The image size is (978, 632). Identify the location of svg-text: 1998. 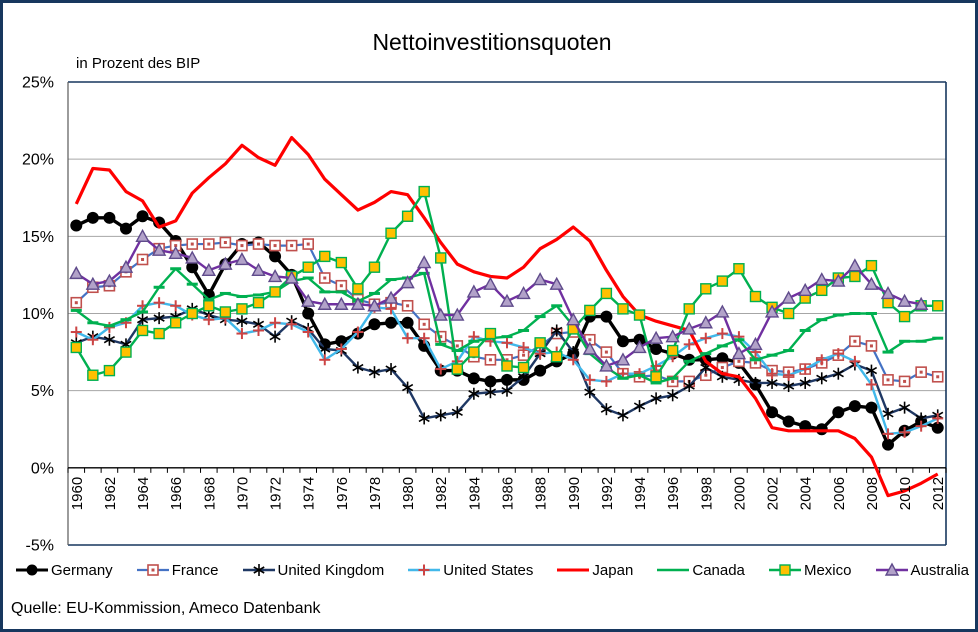
(706, 493).